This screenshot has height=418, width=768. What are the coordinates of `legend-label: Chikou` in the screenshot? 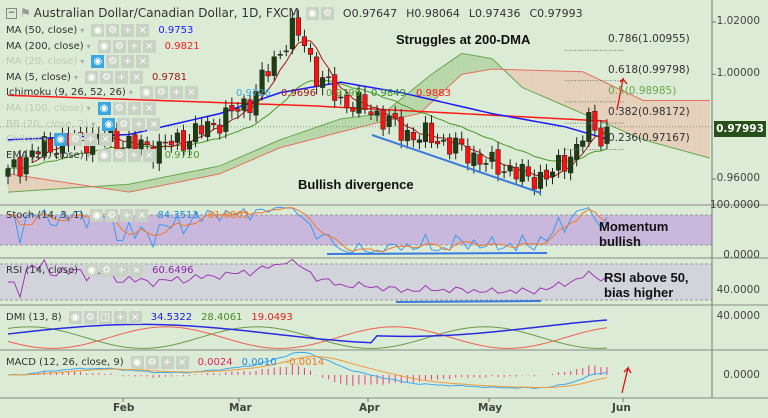 It's located at (23, 140).